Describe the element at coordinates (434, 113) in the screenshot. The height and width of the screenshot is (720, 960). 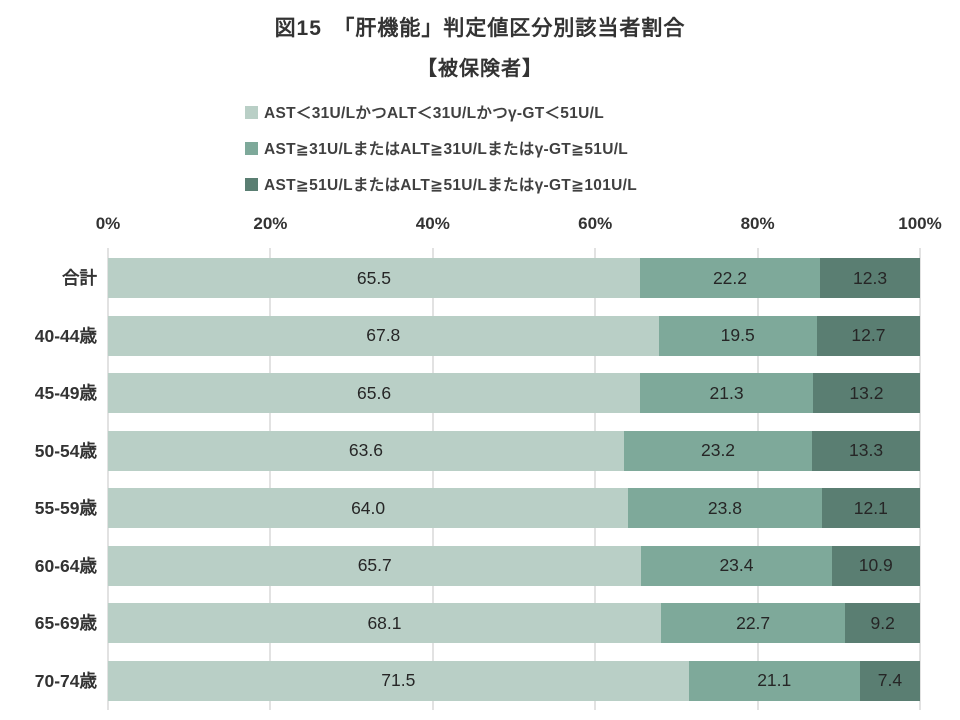
I see `legend-label: AST＜31U/LかつALT＜31U/Lかつγ-GT＜51U/L` at that location.